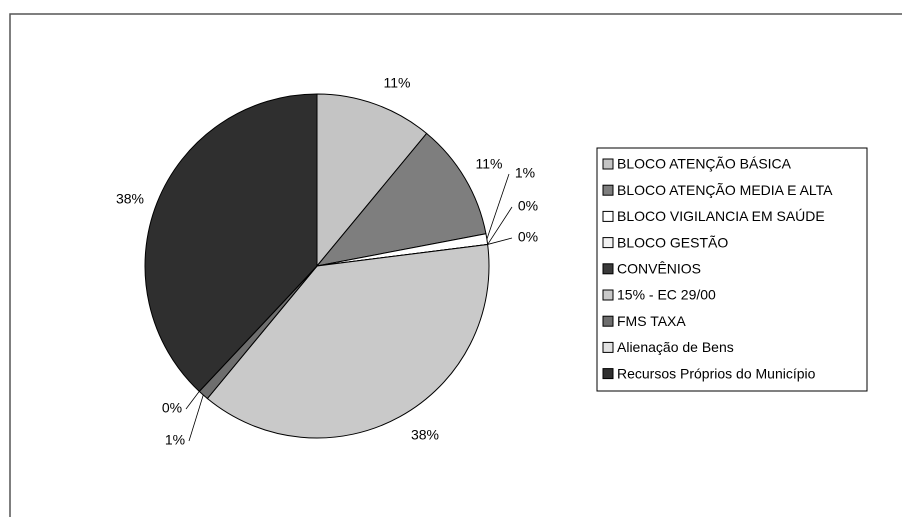 The height and width of the screenshot is (517, 902). I want to click on legend-label: BLOCO GESTÃO, so click(672, 242).